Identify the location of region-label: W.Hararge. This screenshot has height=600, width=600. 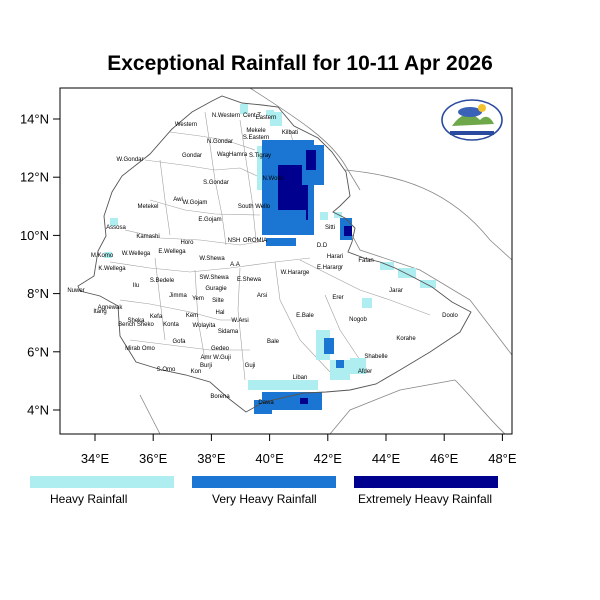
(295, 273).